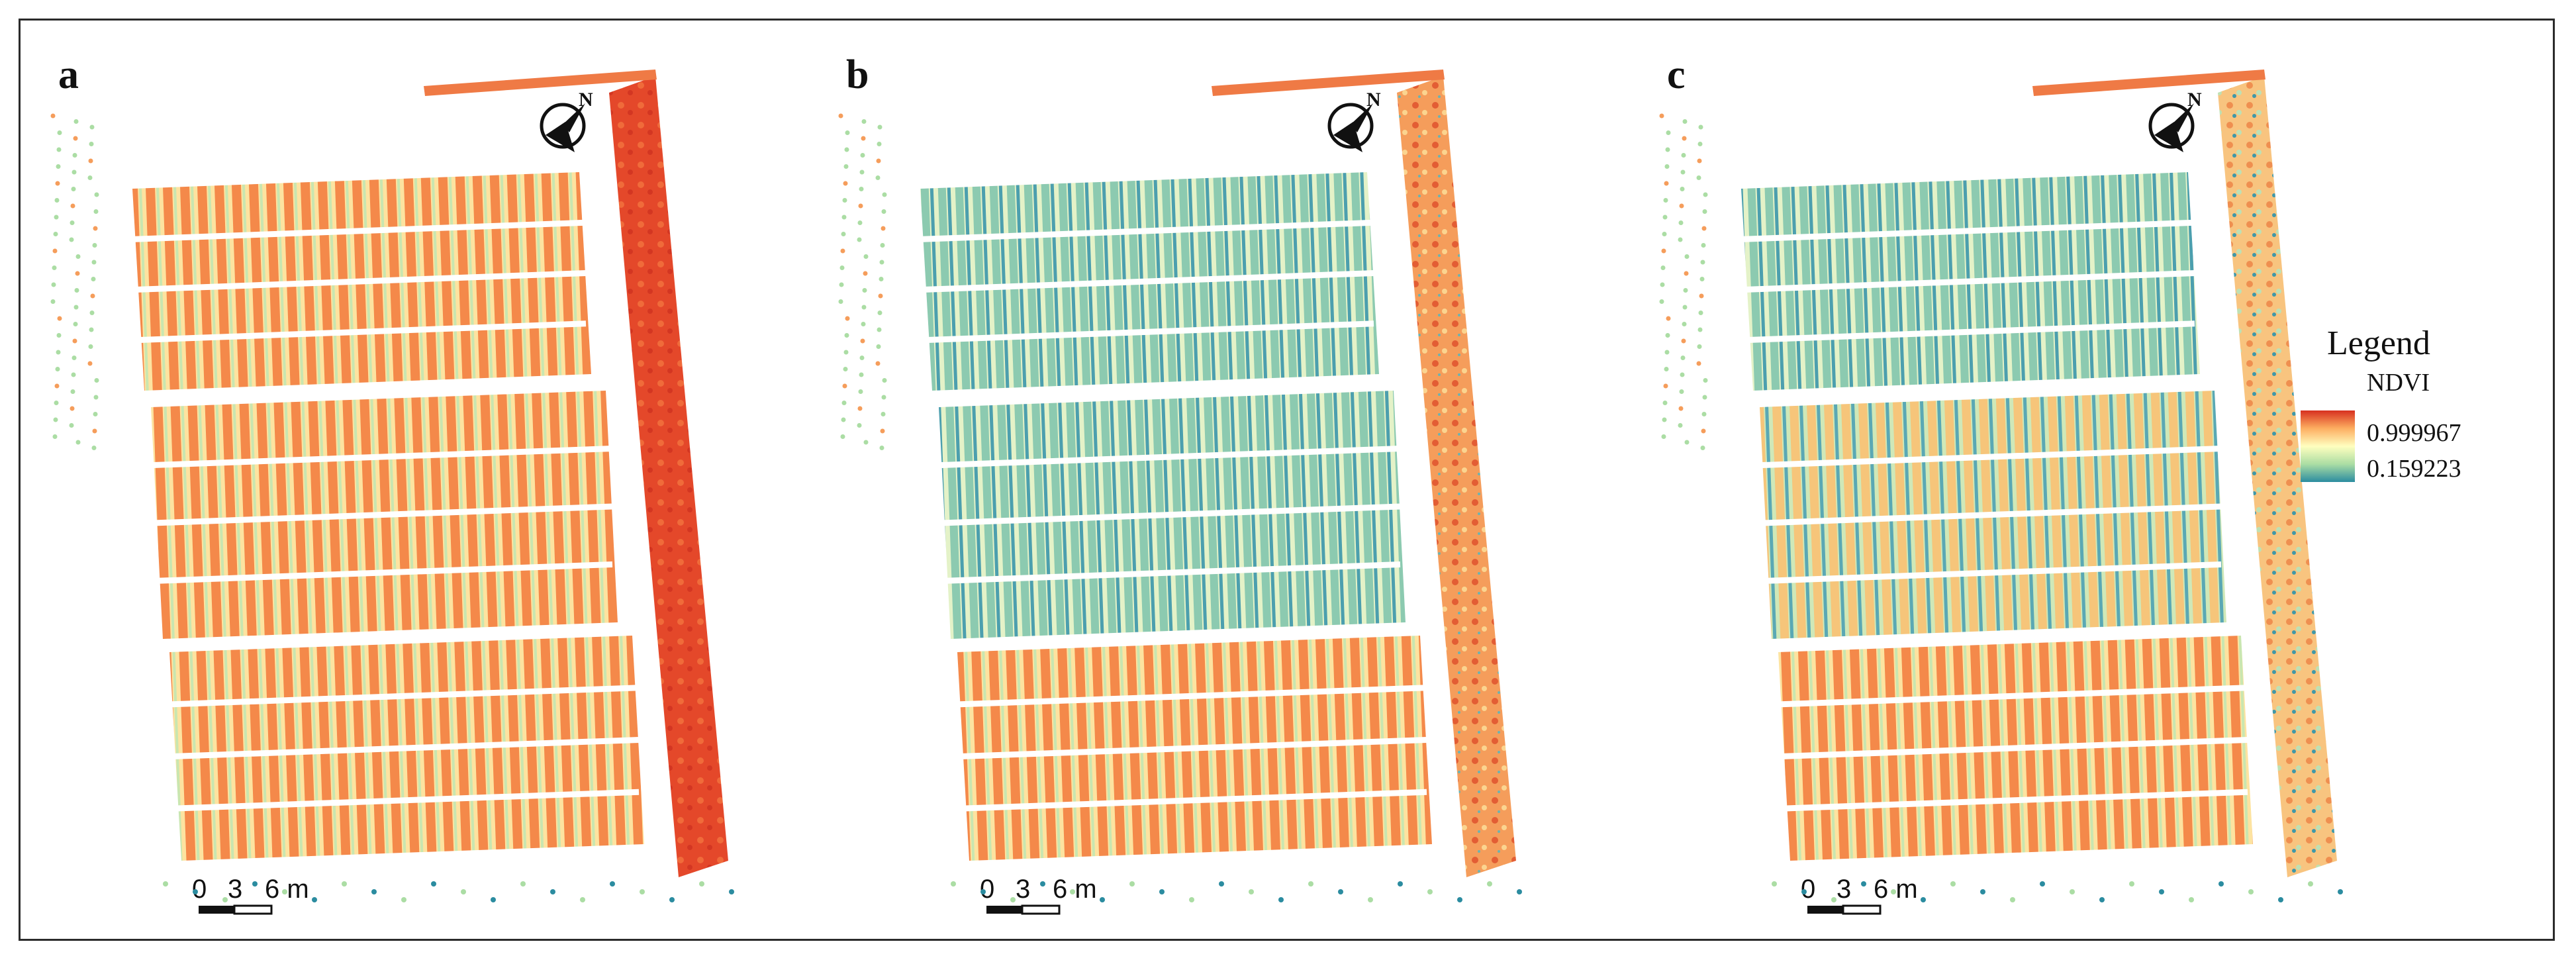 The image size is (2576, 962). I want to click on legend-max-value: 0.999967, so click(2414, 433).